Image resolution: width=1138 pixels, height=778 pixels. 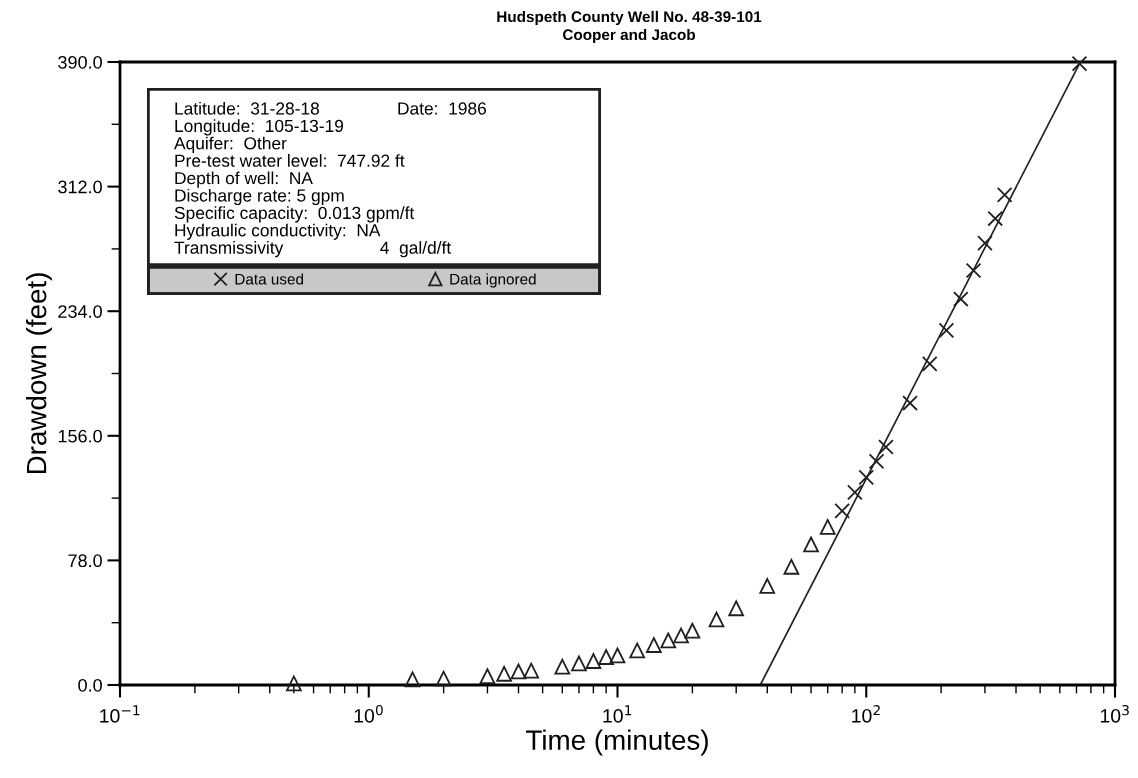 What do you see at coordinates (294, 214) in the screenshot?
I see `annotation: Specific capacity: 0.013 gpm/ft` at bounding box center [294, 214].